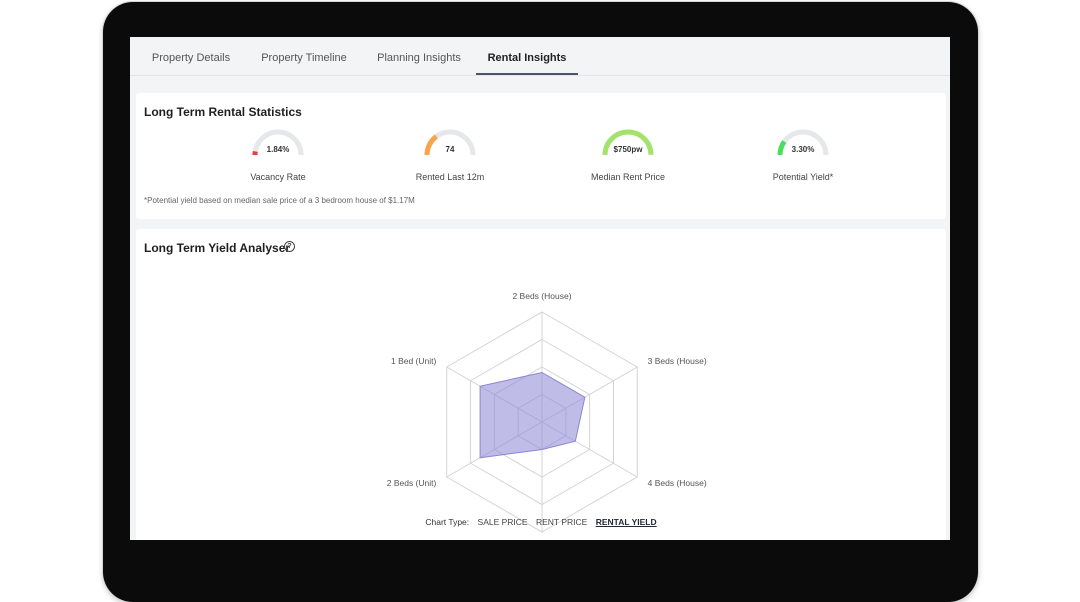  Describe the element at coordinates (414, 361) in the screenshot. I see `radar-axis-label: 1 Bed (Unit)` at that location.